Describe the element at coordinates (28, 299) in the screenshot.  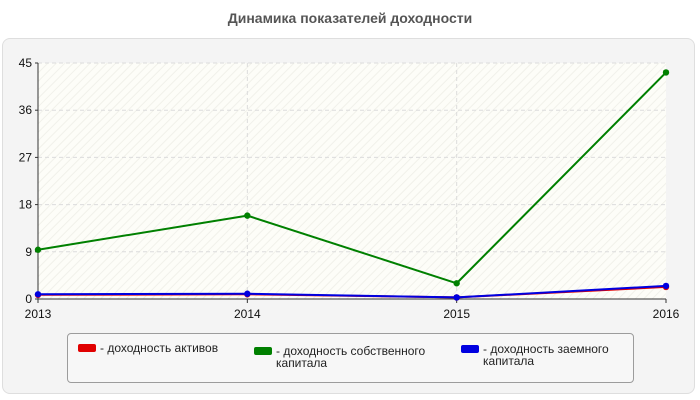
I see `y-tick-label: 0` at that location.